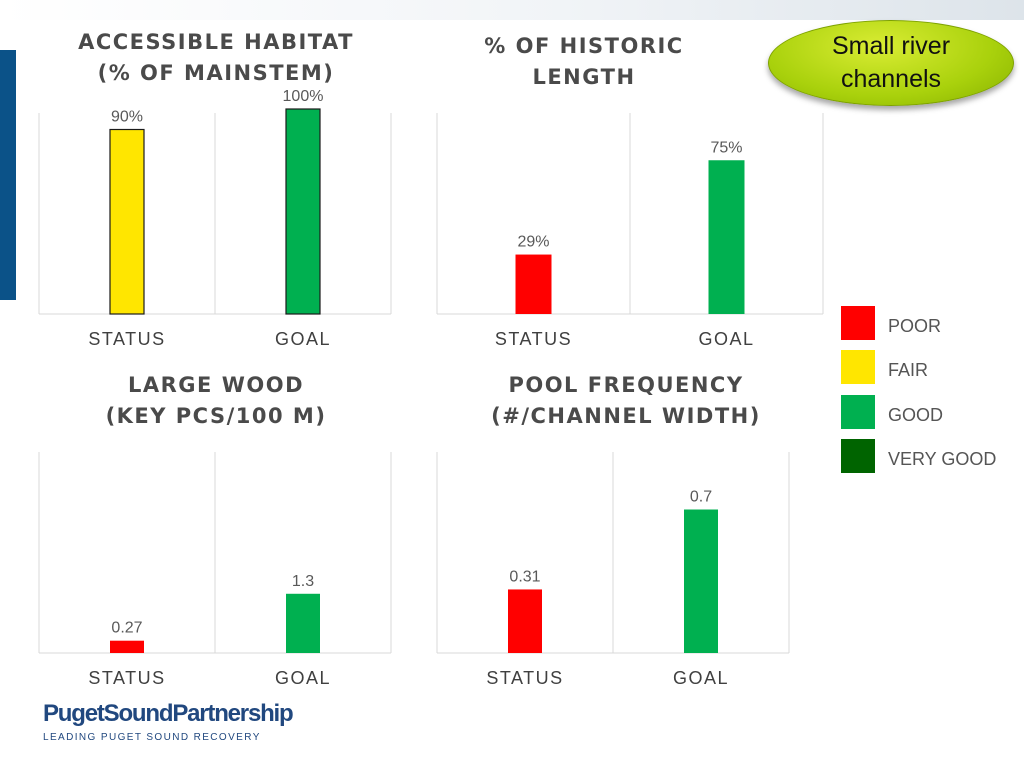 The image size is (1024, 768). Describe the element at coordinates (533, 242) in the screenshot. I see `data-label: 29%` at that location.